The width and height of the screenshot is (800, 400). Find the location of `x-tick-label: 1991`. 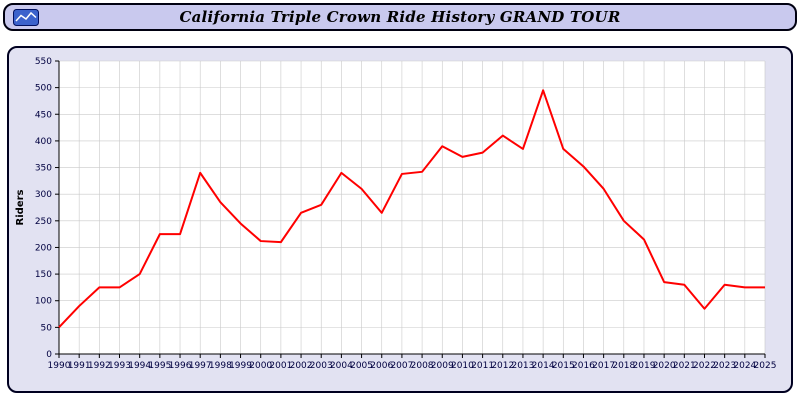

x-tick-label: 1991 is located at coordinates (79, 366).